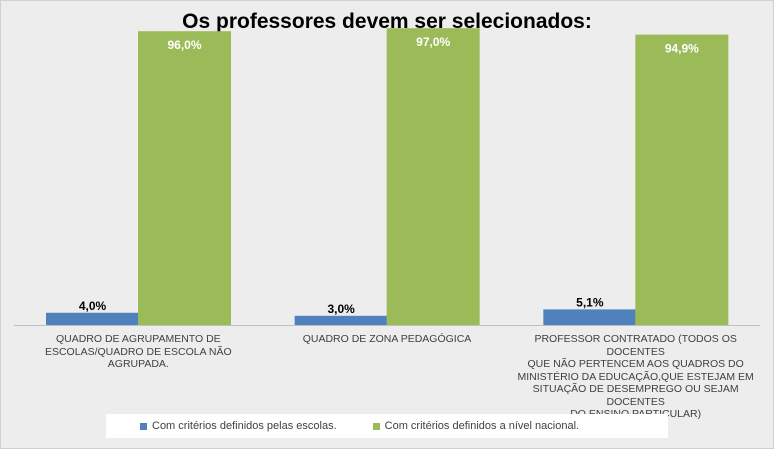 Image resolution: width=774 pixels, height=449 pixels. What do you see at coordinates (635, 364) in the screenshot?
I see `x-tick-label-3-line-2: QUE NÃO PERTENCEM AOS QUADROS DO` at bounding box center [635, 364].